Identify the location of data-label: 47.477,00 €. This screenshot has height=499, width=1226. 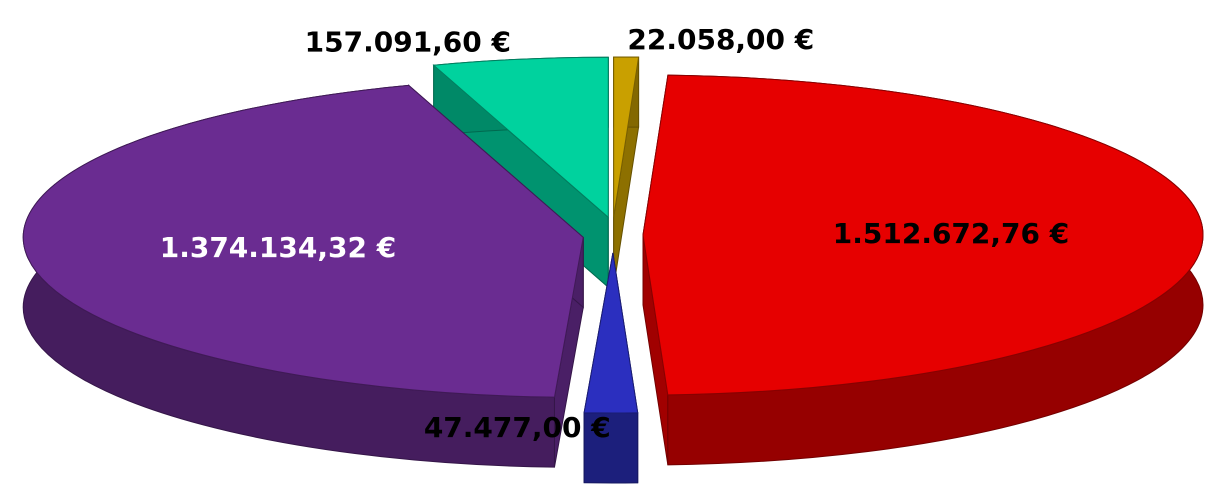
(517, 427).